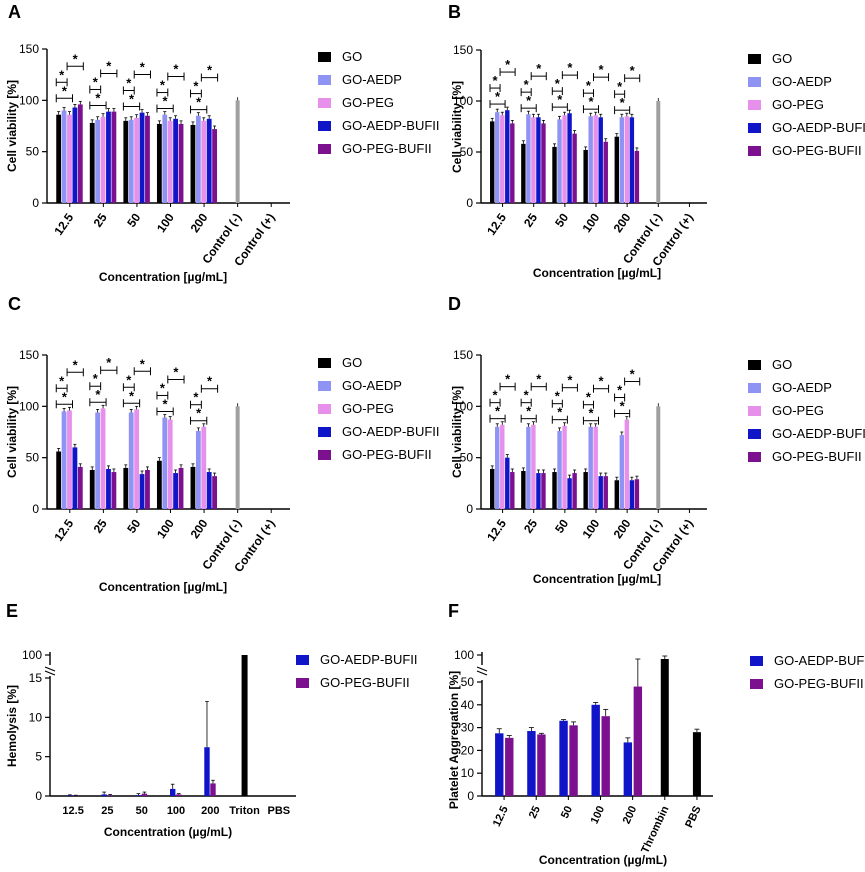 This screenshot has width=865, height=872. Describe the element at coordinates (632, 494) in the screenshot. I see `panel-d-bar-go-aedp-bufii` at that location.